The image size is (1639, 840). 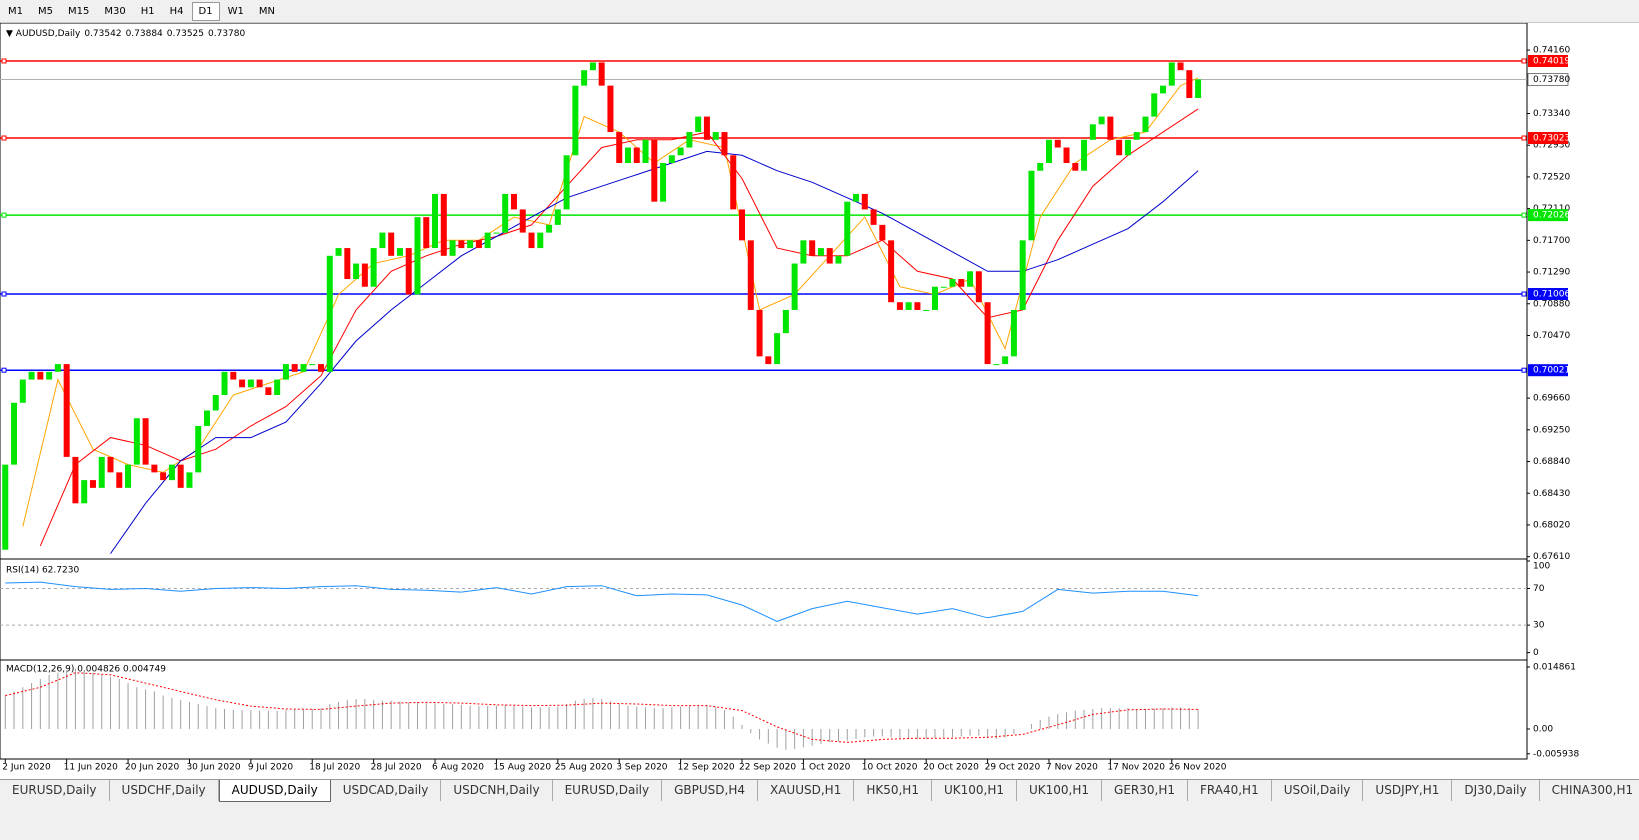 What do you see at coordinates (79, 11) in the screenshot?
I see `timeframe-button: M15` at bounding box center [79, 11].